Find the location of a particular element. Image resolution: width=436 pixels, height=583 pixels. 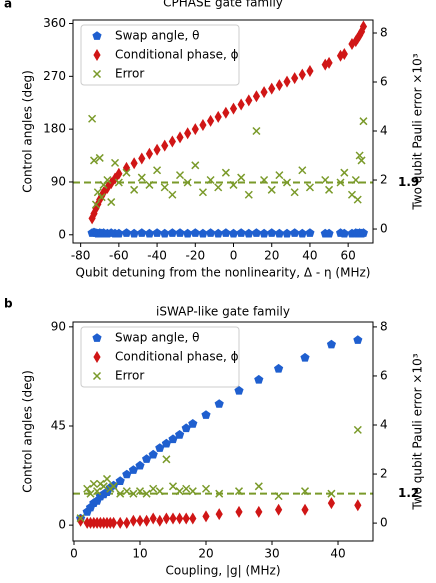

y2-tick-label: 8 is located at coordinates (384, 326).